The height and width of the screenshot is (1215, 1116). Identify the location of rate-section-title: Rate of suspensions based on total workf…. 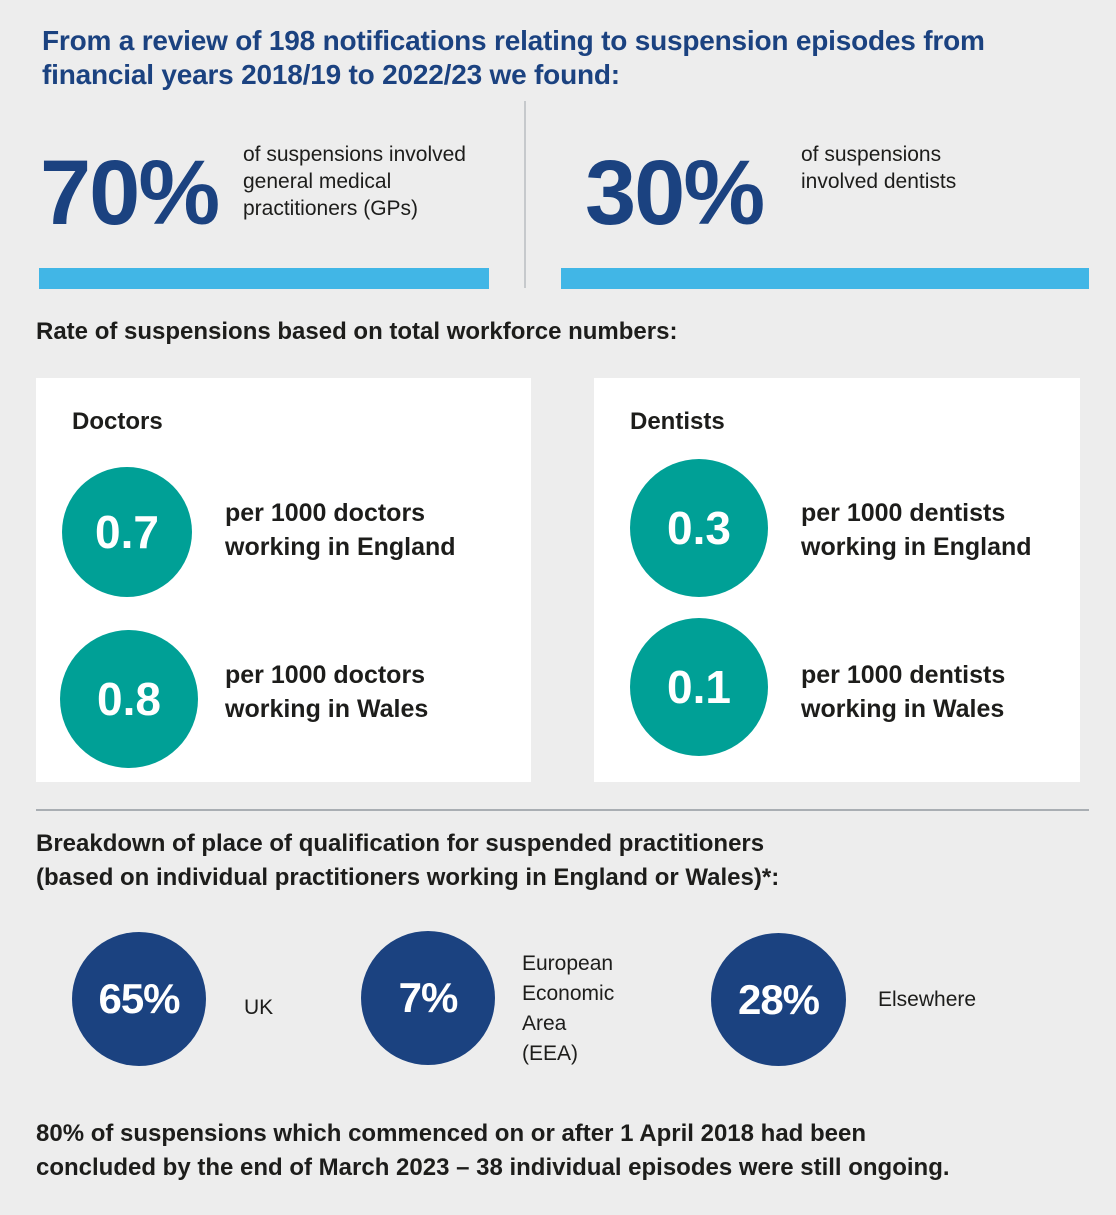
(357, 331).